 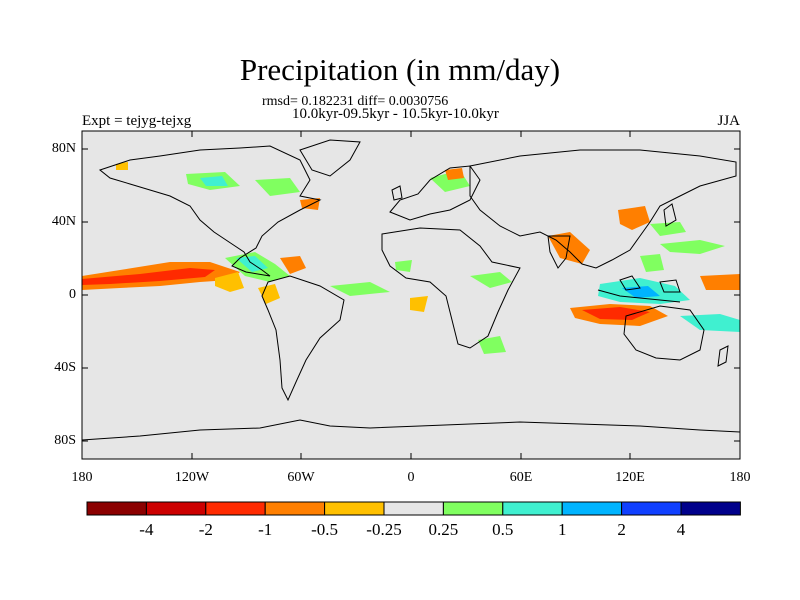 What do you see at coordinates (146, 529) in the screenshot?
I see `colorbar-label: -4` at bounding box center [146, 529].